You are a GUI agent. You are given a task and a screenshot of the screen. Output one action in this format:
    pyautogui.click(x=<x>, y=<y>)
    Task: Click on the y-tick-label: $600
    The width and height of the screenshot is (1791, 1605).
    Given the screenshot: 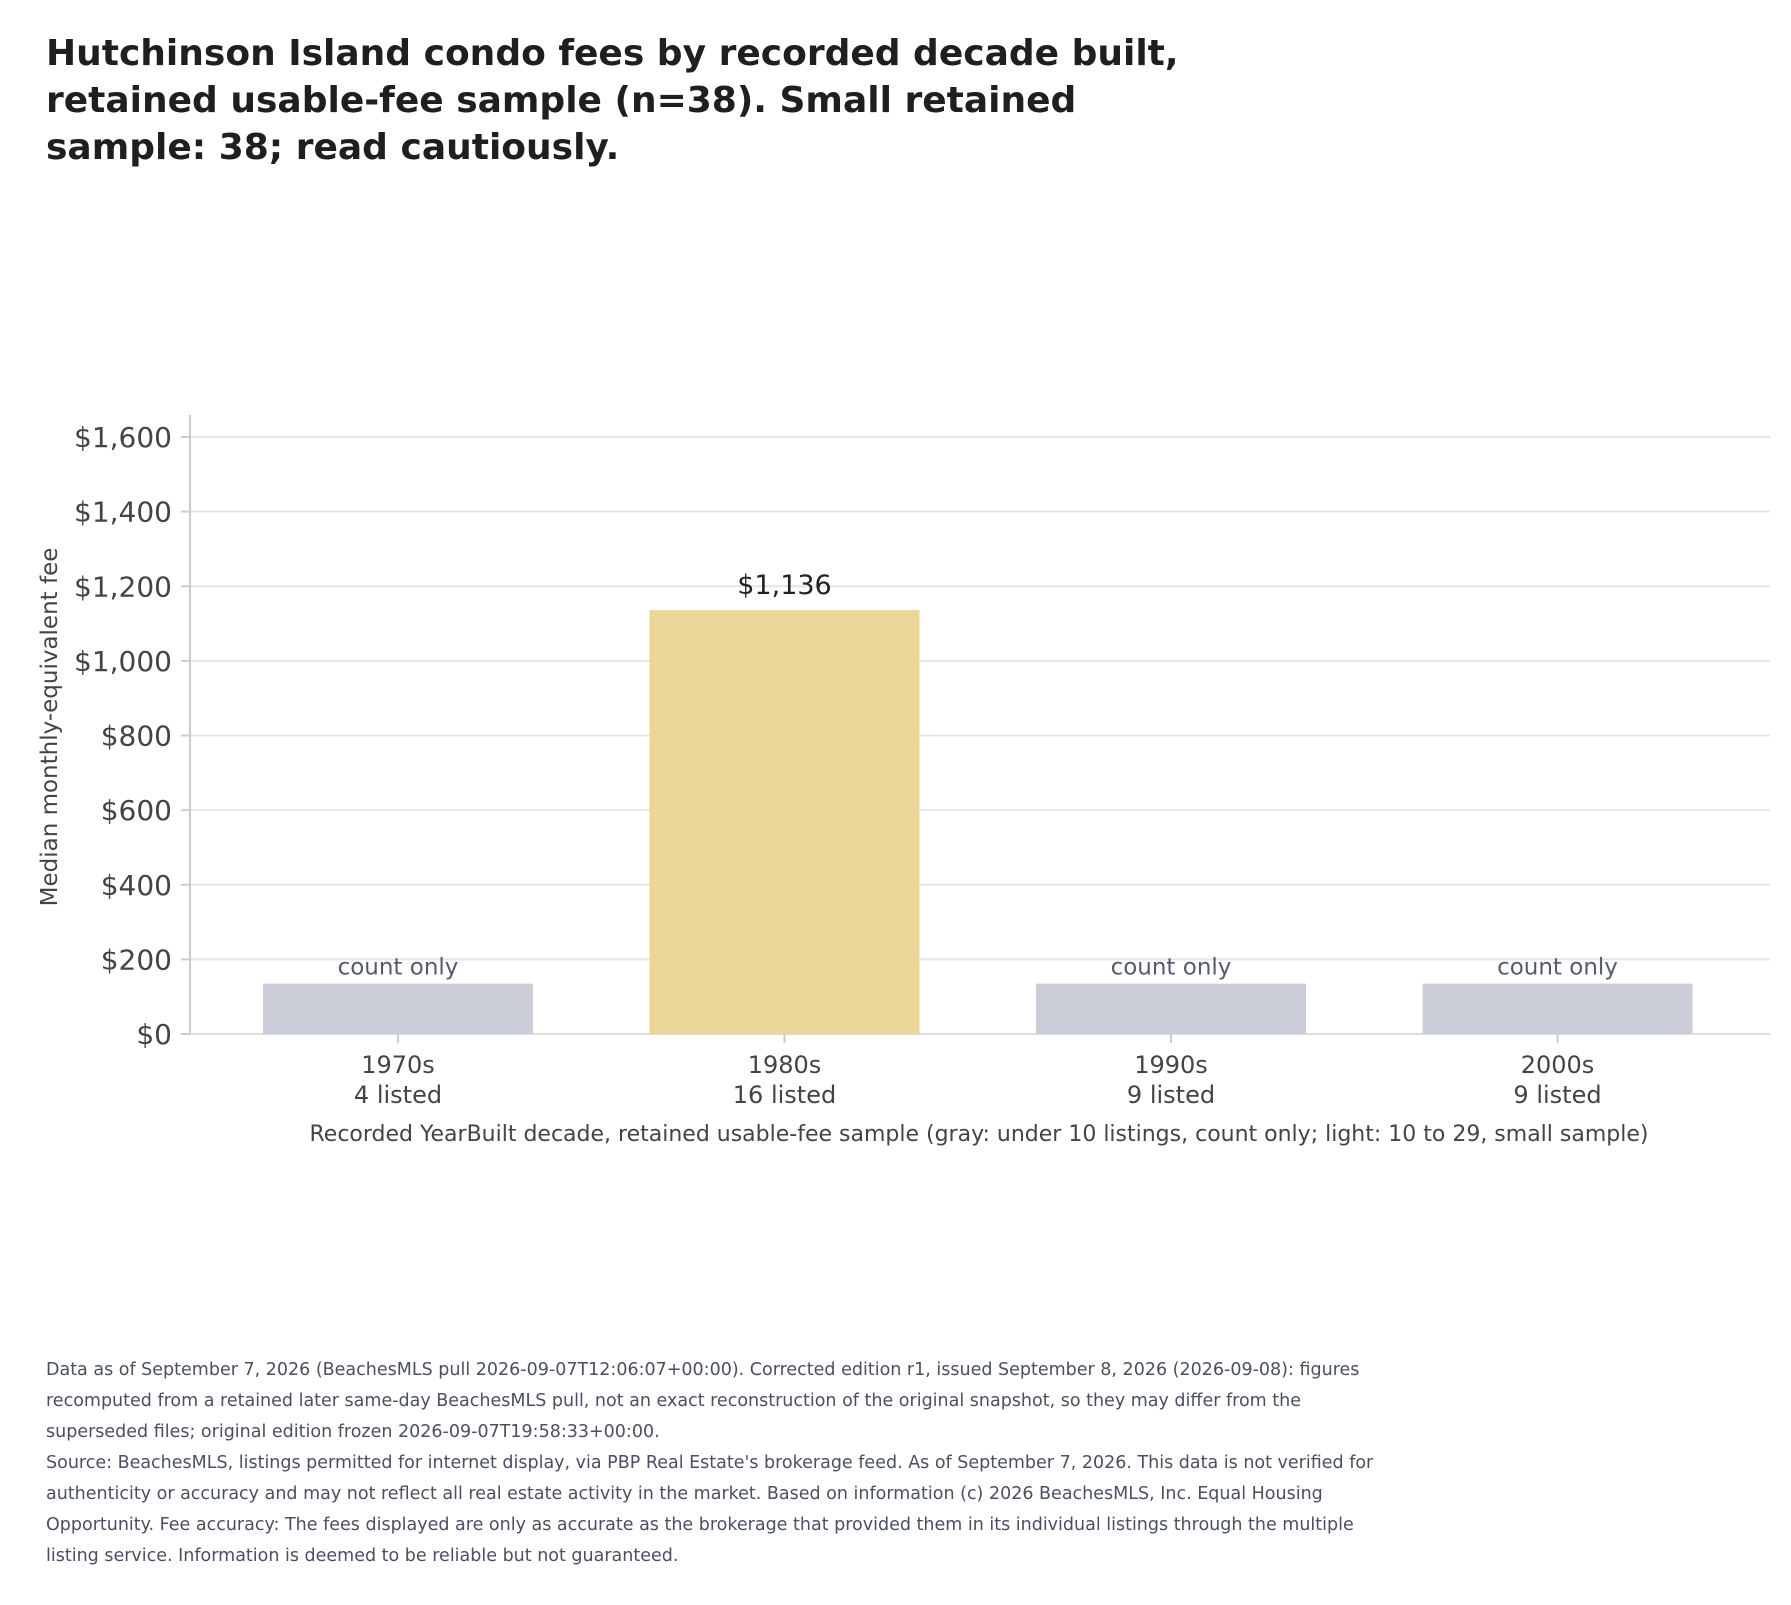 What is the action you would take?
    pyautogui.click(x=136, y=810)
    